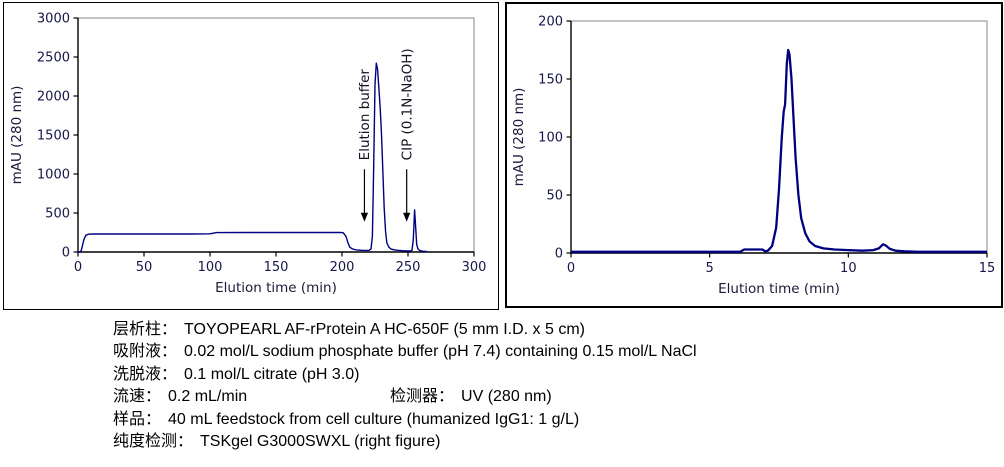  I want to click on svg-text: 15, so click(987, 268).